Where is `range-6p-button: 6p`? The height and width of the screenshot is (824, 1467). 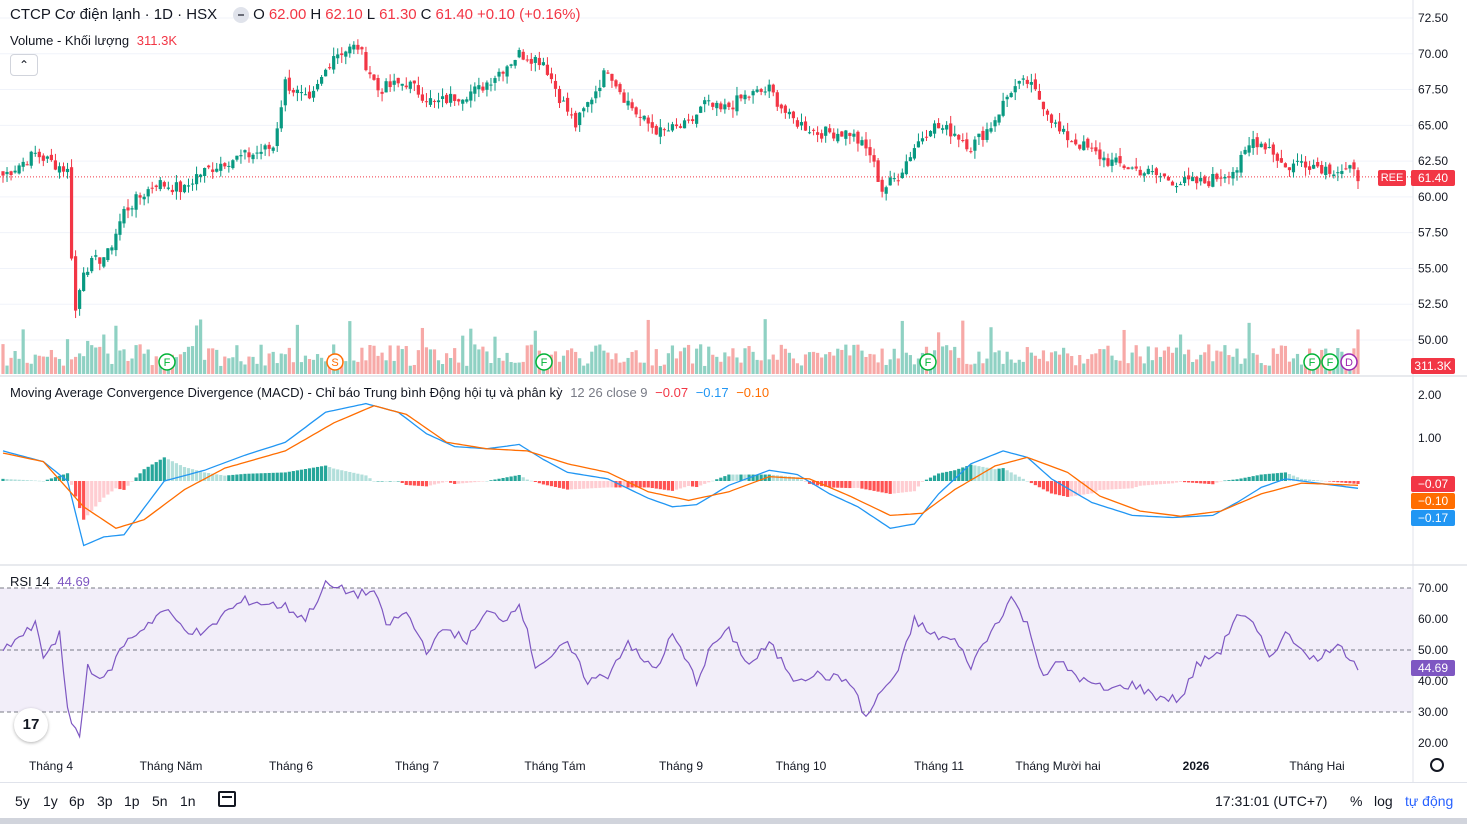 range-6p-button: 6p is located at coordinates (77, 801).